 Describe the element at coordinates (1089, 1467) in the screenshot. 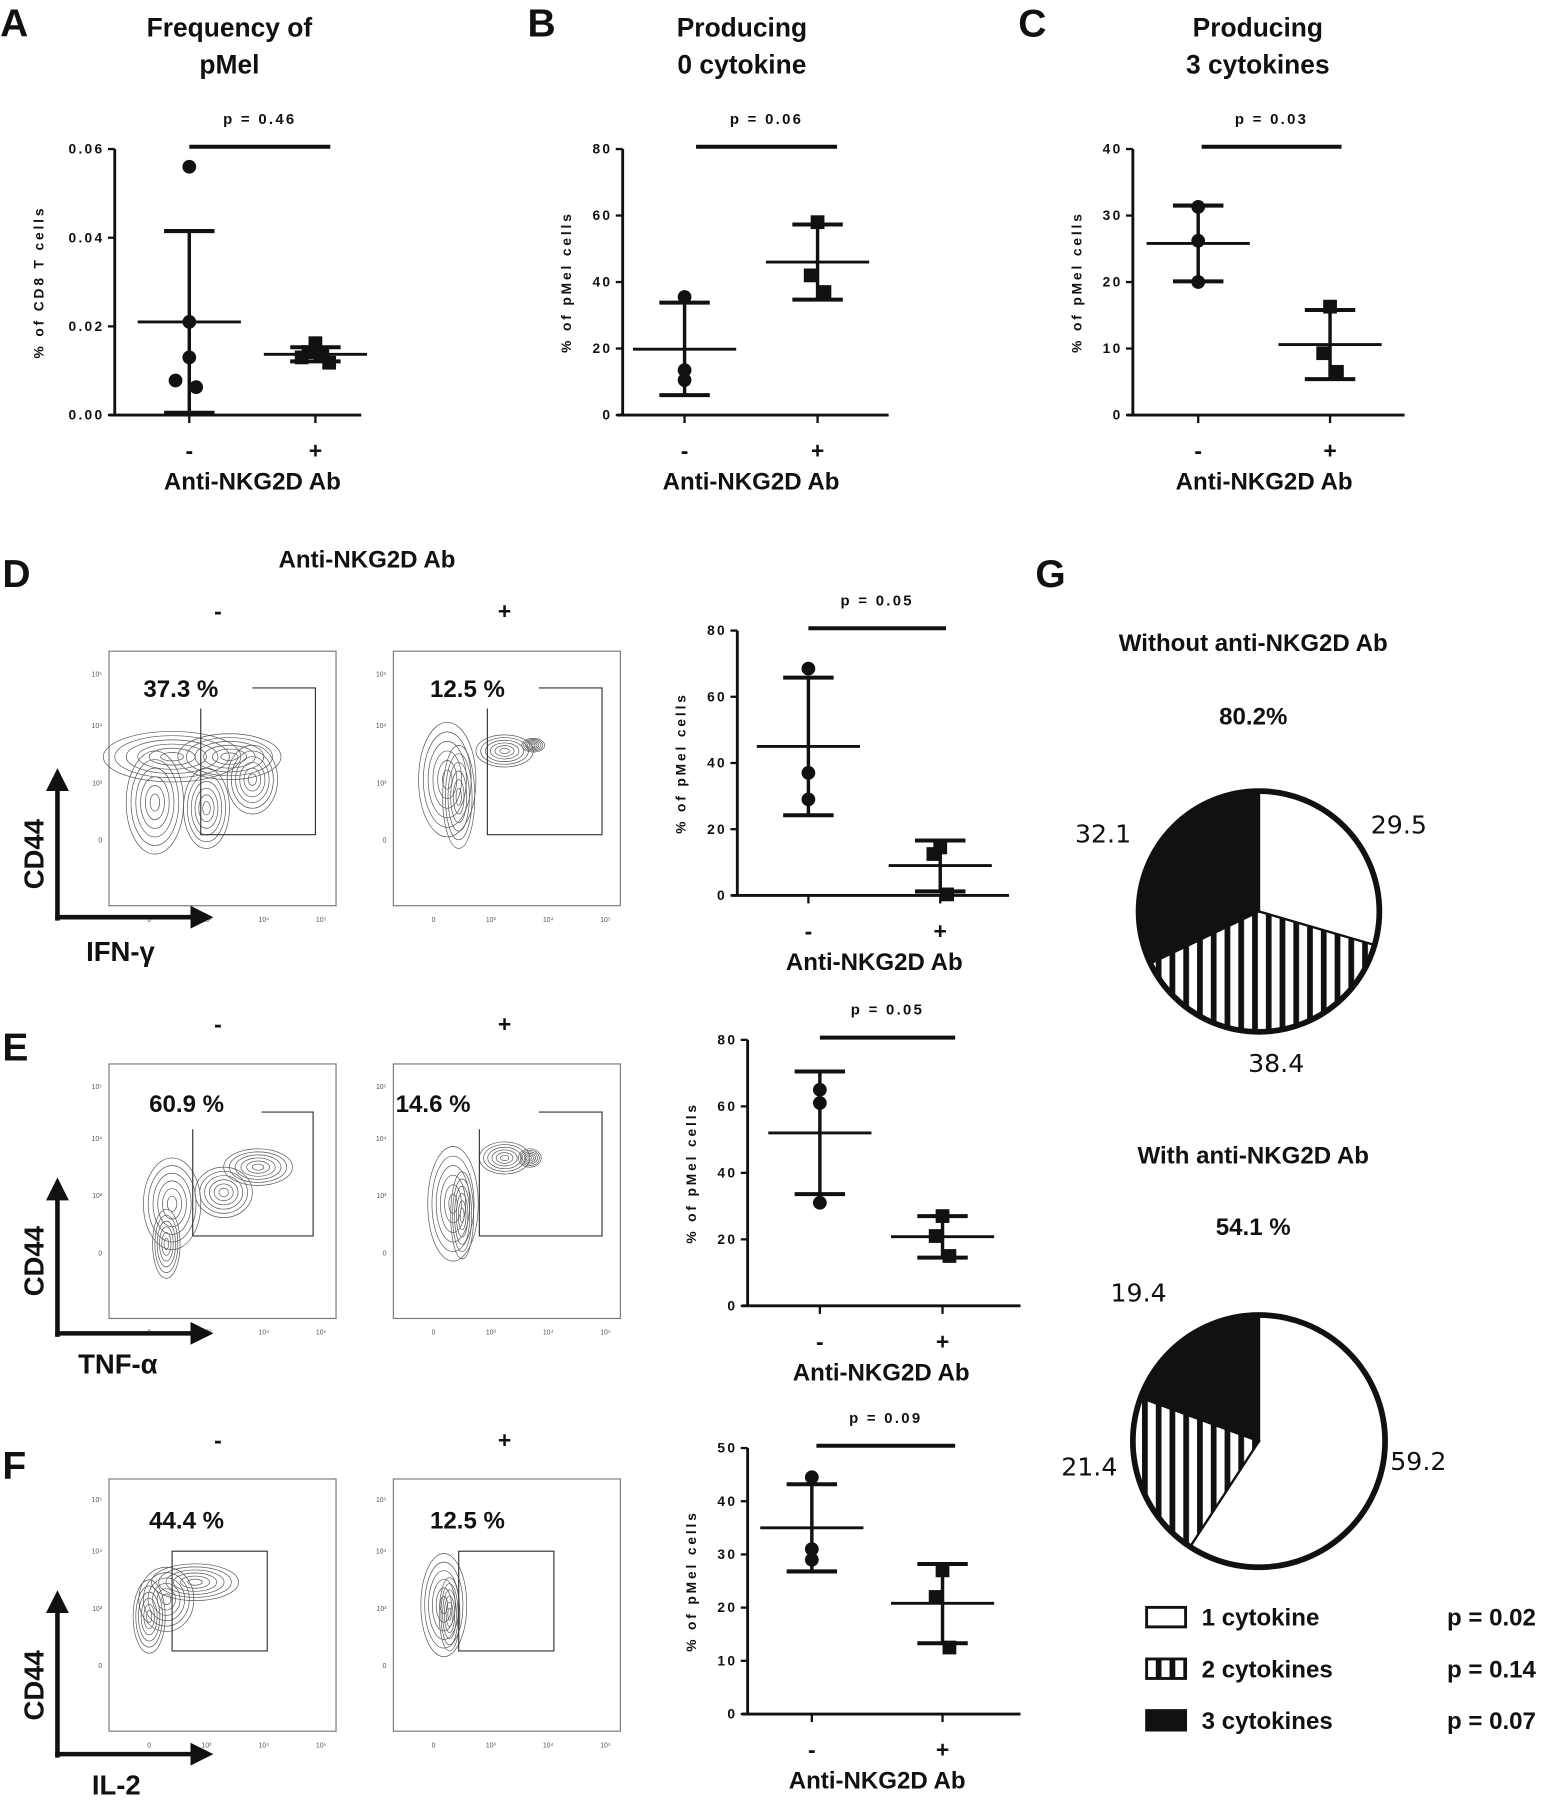

I see `slice-value-label: 21.4` at that location.